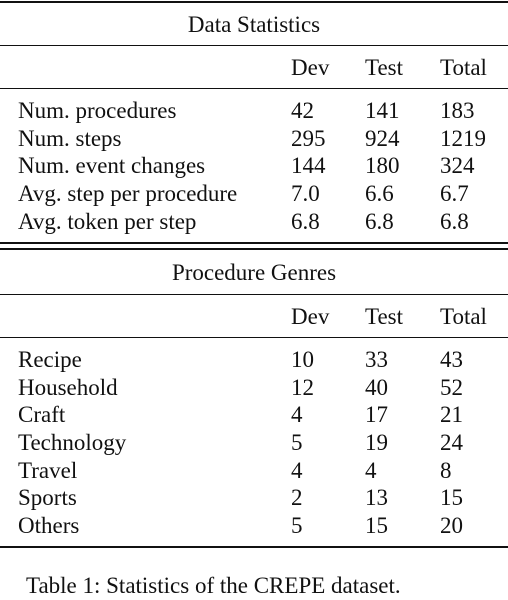 This screenshot has width=508, height=600. What do you see at coordinates (305, 221) in the screenshot?
I see `cell-dev: 6.8` at bounding box center [305, 221].